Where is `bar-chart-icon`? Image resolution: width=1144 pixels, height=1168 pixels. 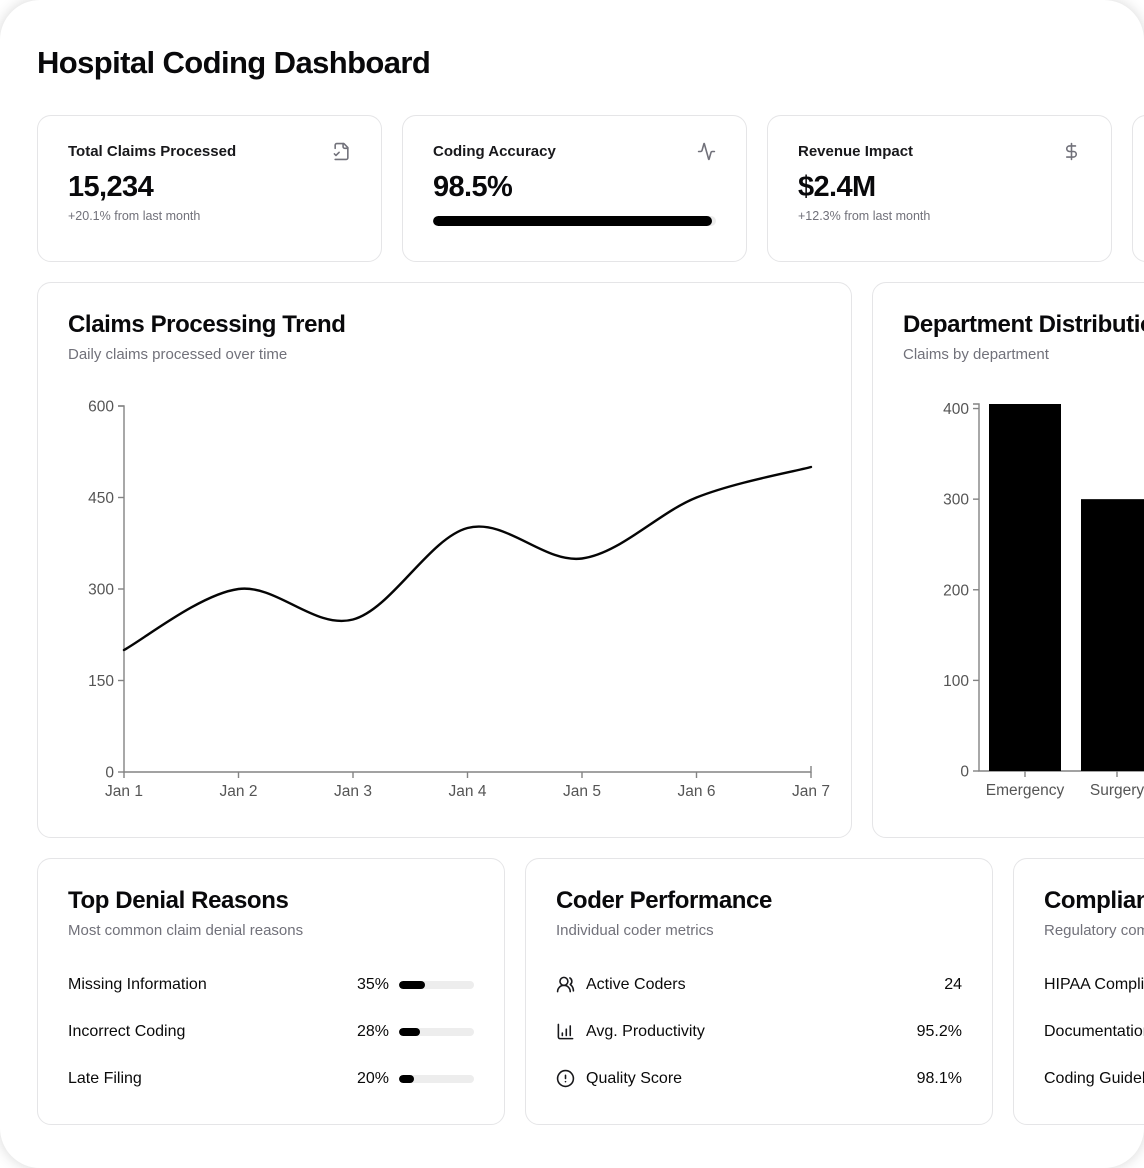
bar-chart-icon is located at coordinates (565, 1031).